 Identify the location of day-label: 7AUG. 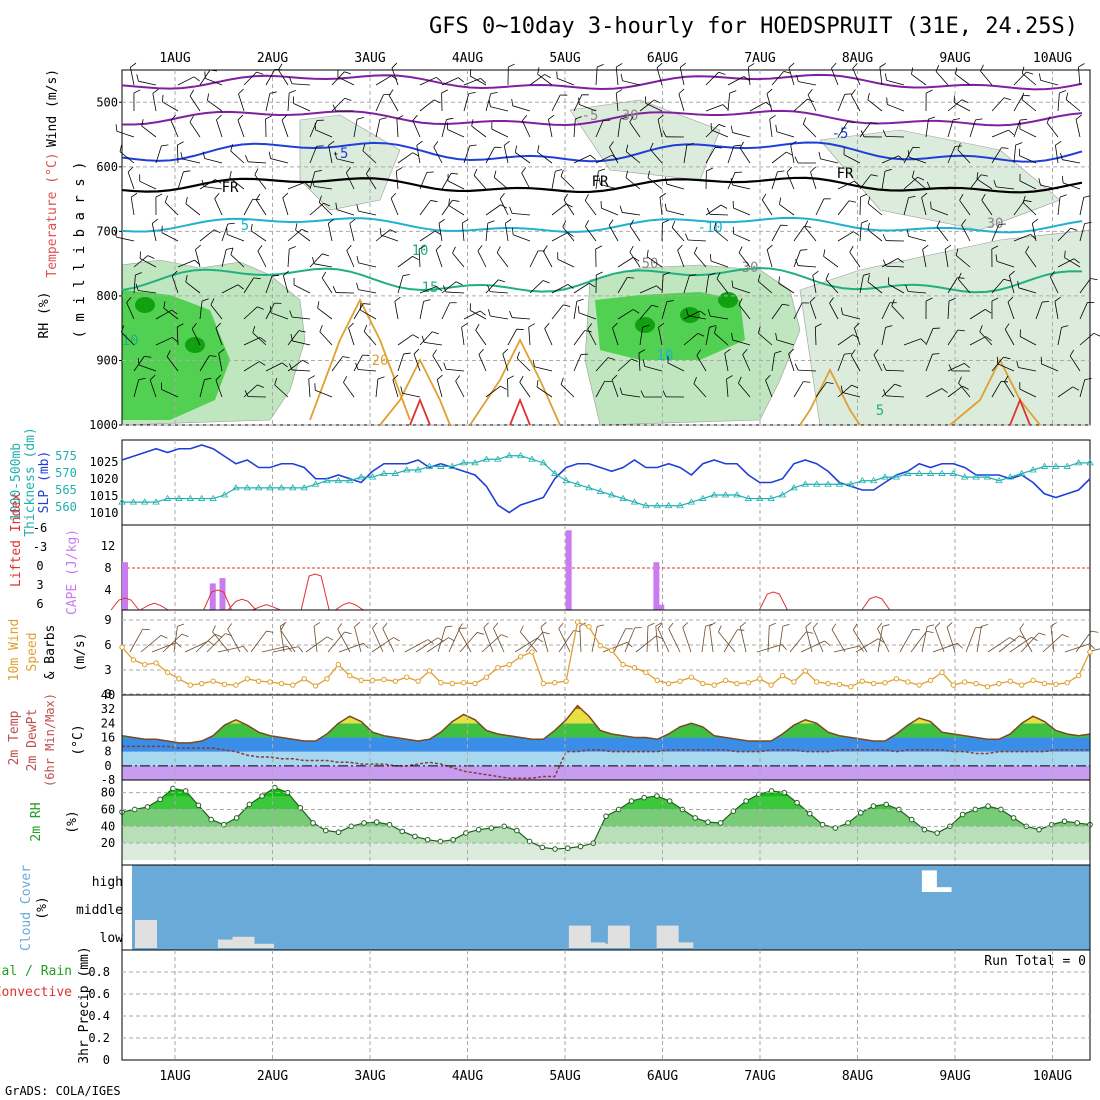
(759, 58).